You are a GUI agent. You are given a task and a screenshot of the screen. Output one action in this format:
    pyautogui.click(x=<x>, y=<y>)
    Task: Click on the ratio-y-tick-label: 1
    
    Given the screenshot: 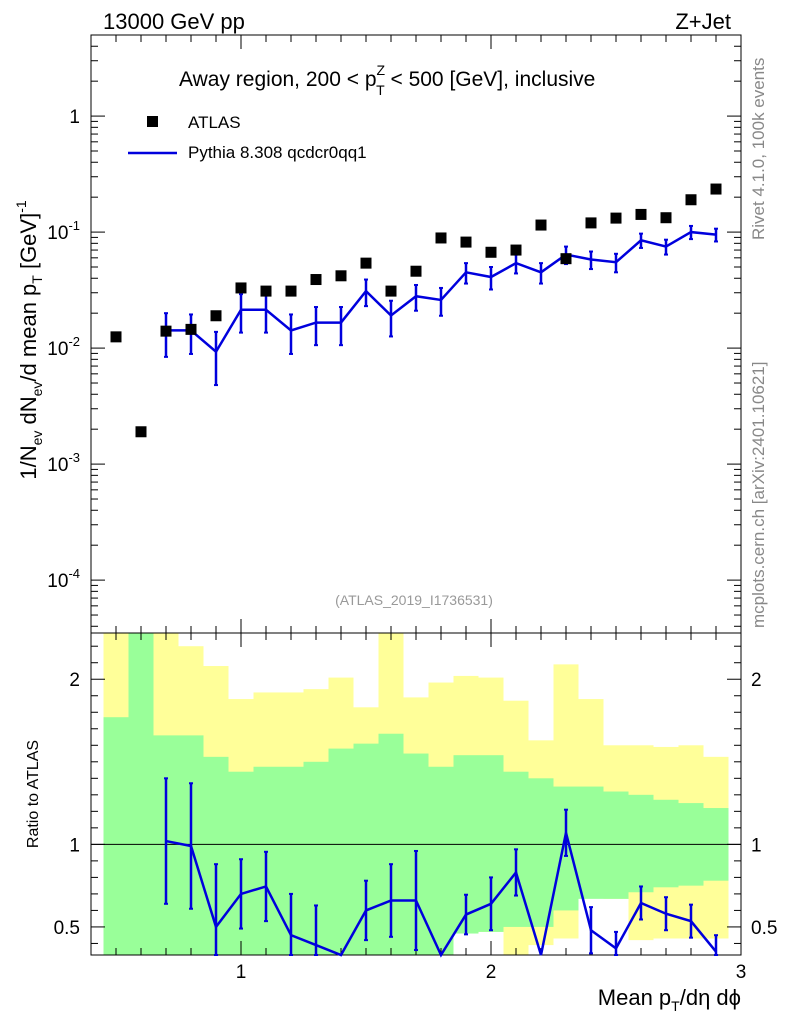 What is the action you would take?
    pyautogui.click(x=74, y=845)
    